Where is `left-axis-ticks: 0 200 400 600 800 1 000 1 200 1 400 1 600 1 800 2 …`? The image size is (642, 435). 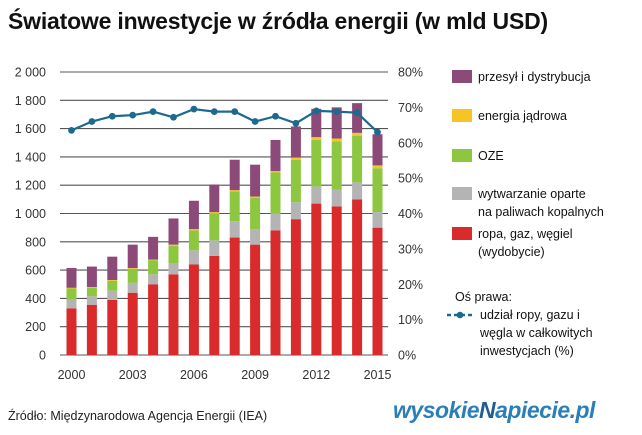
left-axis-ticks: 0 200 400 600 800 1 000 1 200 1 400 1 600 1 800 2 … is located at coordinates (30, 214).